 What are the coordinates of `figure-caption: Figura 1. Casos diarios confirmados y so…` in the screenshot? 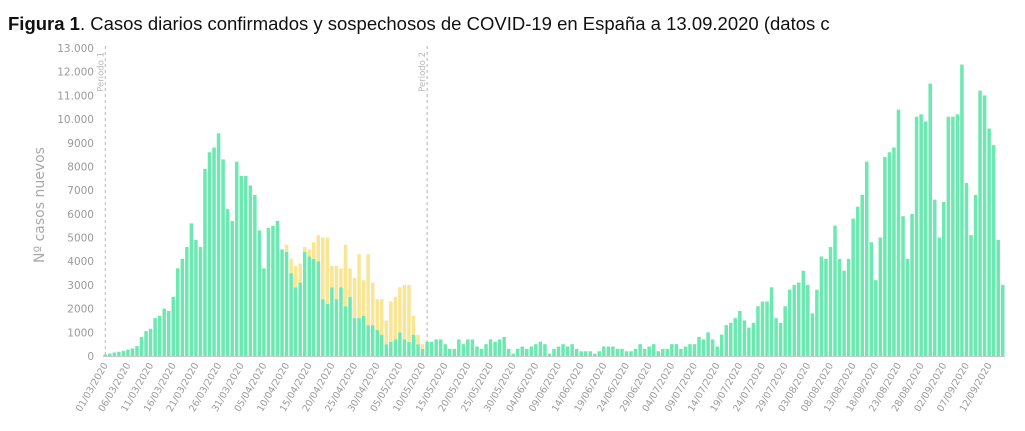 It's located at (419, 24).